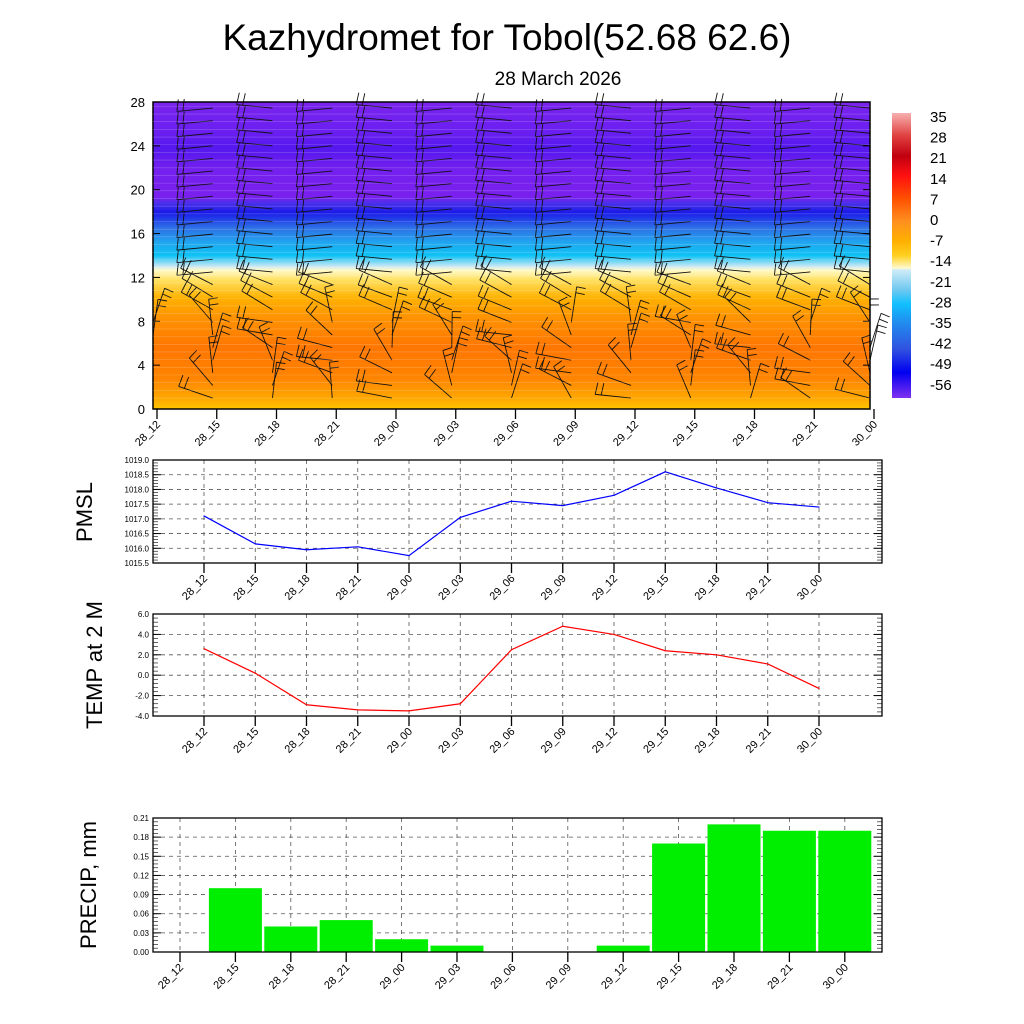  What do you see at coordinates (506, 37) in the screenshot?
I see `chart-title: Kazhydromet for Tobol(52.68 62.6)` at bounding box center [506, 37].